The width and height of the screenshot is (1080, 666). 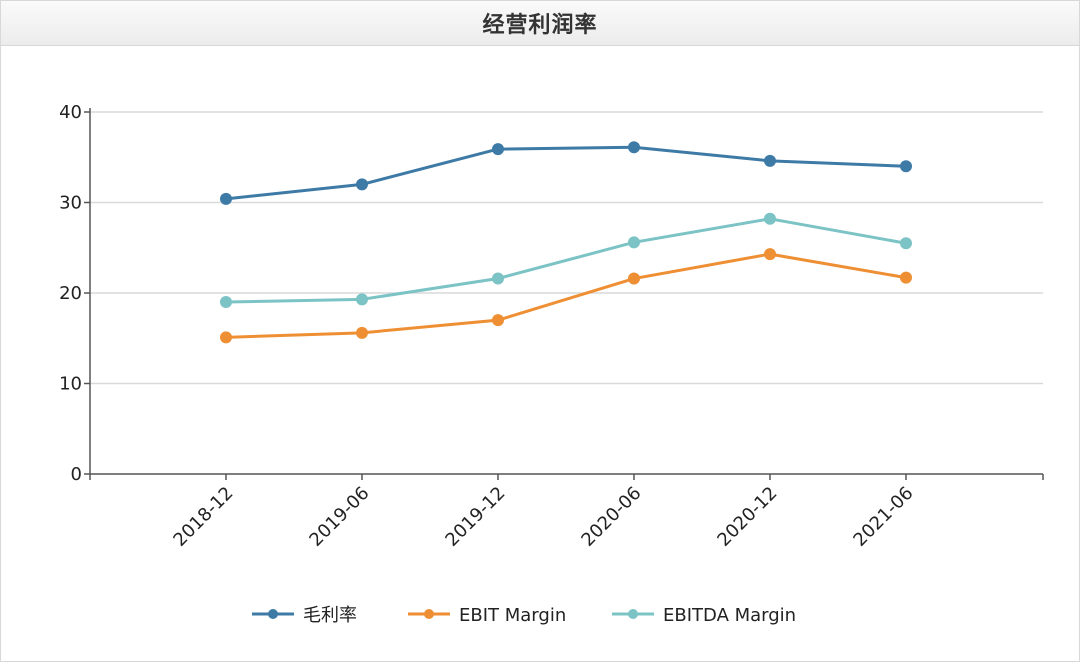 I want to click on legend-label: EBIT Margin, so click(x=512, y=615).